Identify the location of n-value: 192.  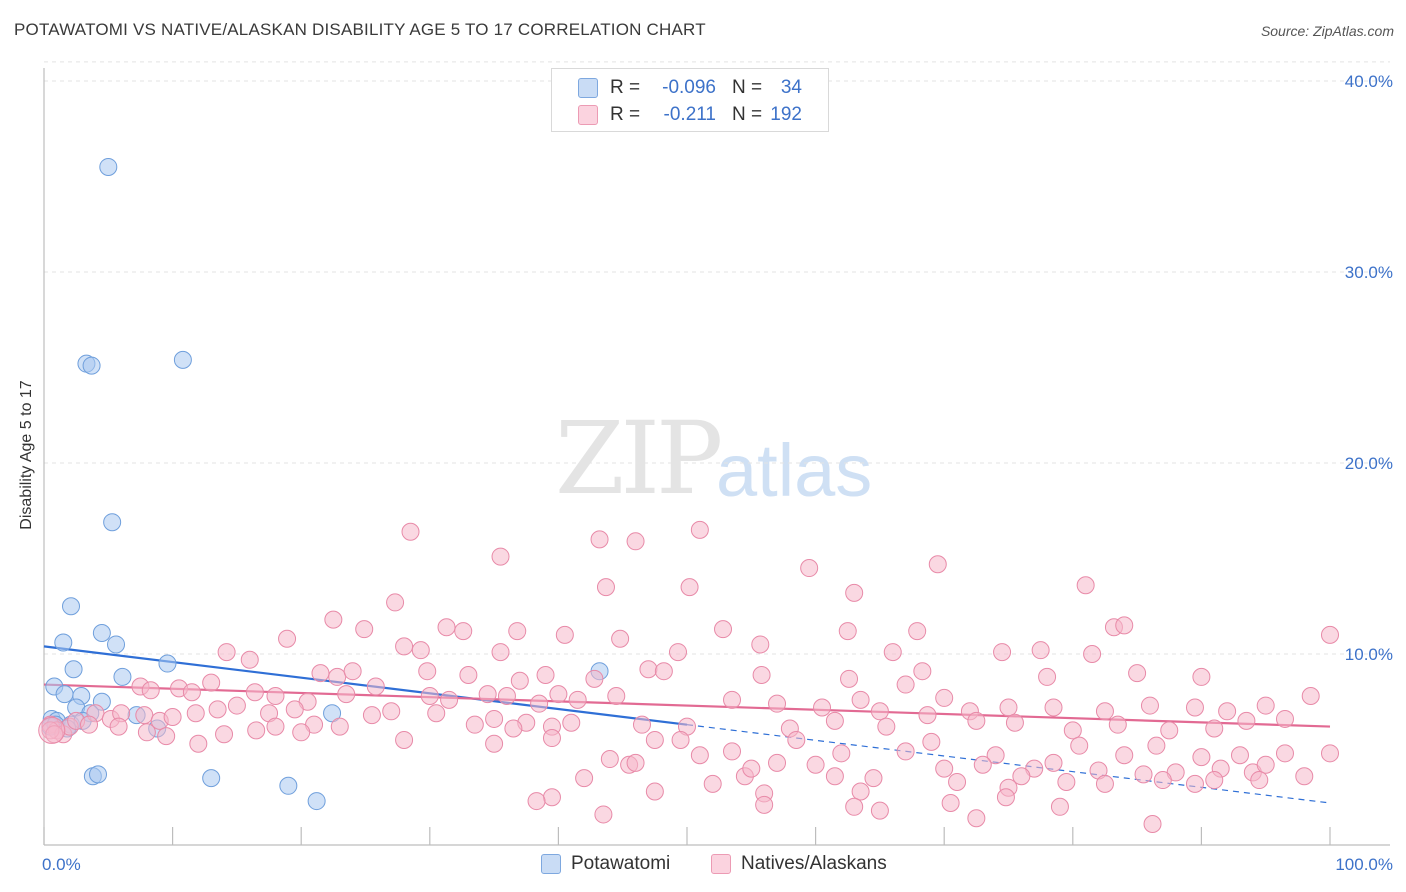
(786, 114).